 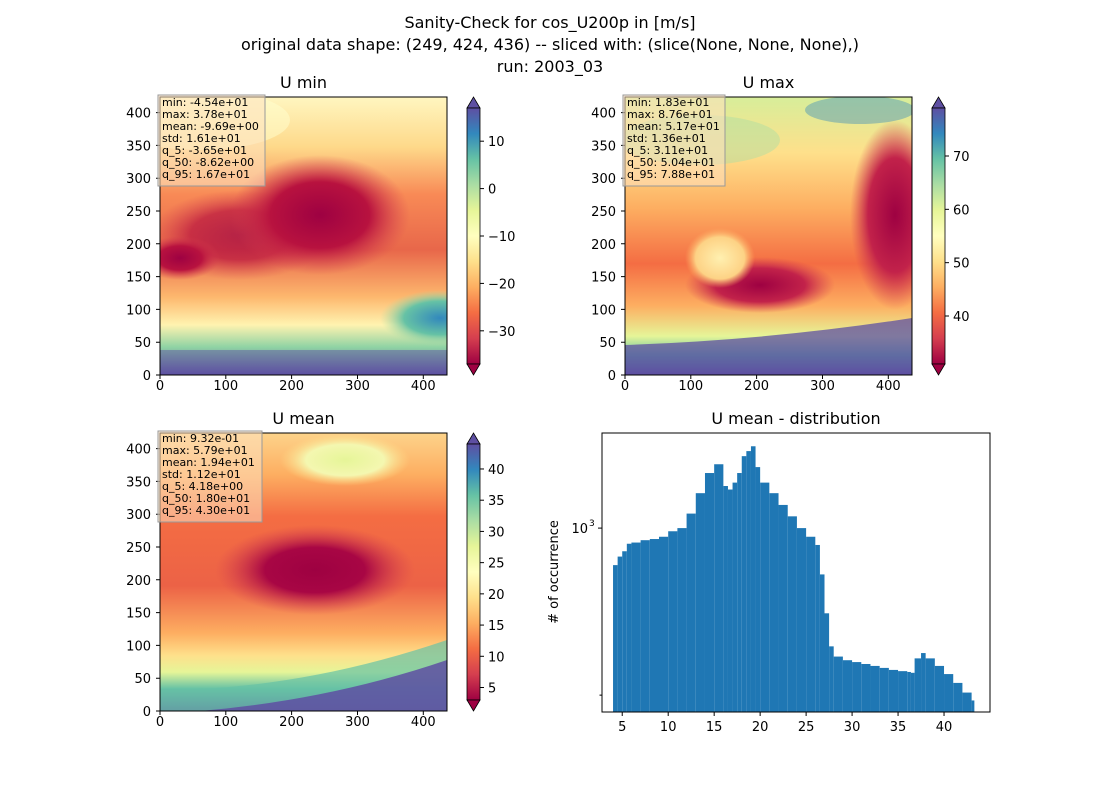 What do you see at coordinates (201, 138) in the screenshot?
I see `stat-line: std: 1.61e+01` at bounding box center [201, 138].